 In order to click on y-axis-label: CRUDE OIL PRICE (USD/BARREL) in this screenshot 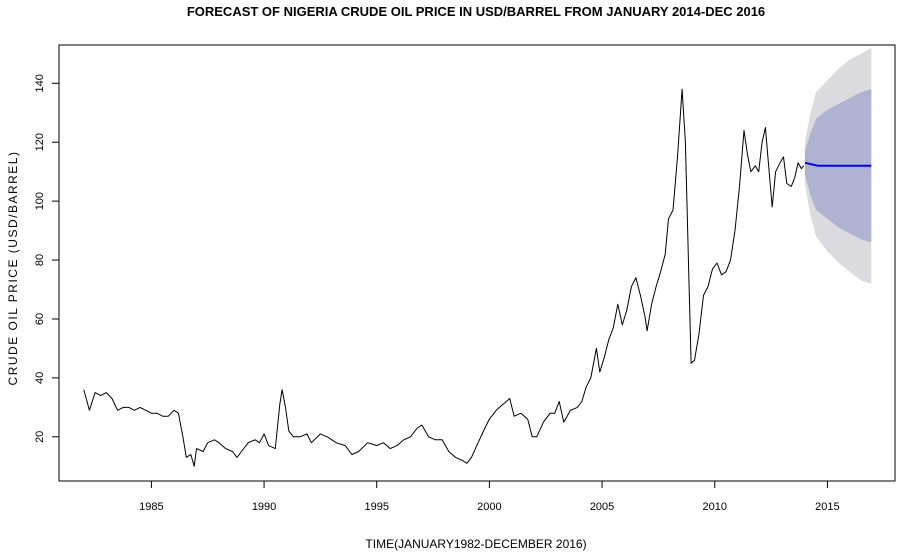, I will do `click(13, 268)`.